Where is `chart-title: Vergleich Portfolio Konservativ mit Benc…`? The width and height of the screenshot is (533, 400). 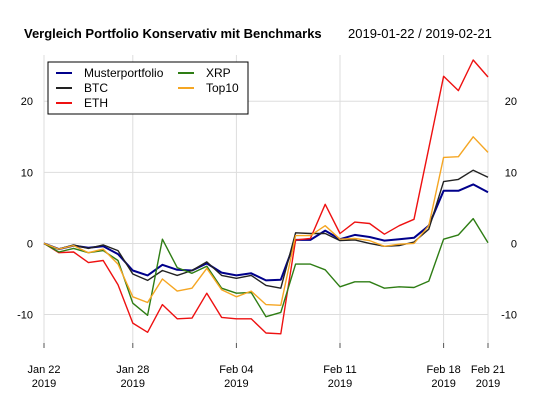 chart-title: Vergleich Portfolio Konservativ mit Benc… is located at coordinates (173, 33).